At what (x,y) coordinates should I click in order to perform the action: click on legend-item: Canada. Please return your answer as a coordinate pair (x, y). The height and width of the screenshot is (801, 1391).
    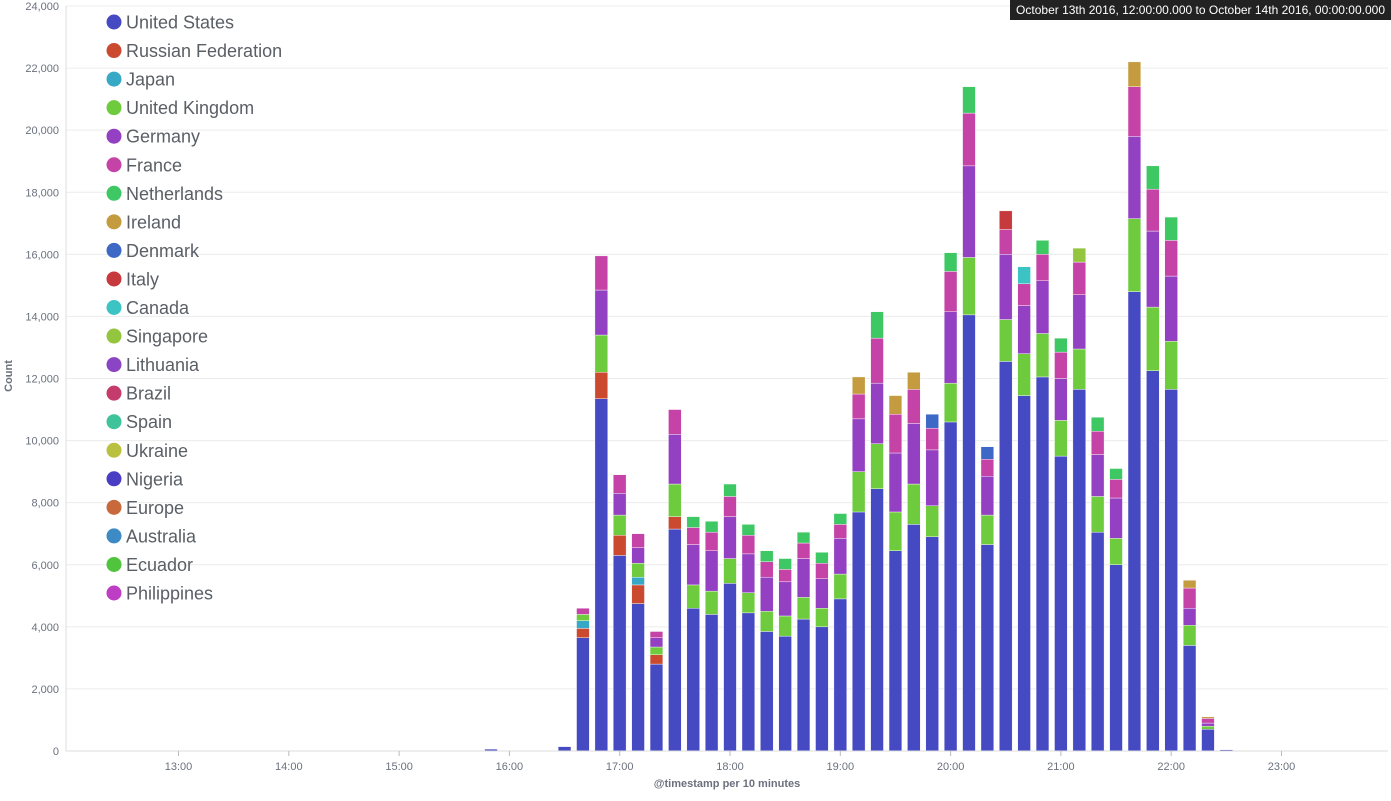
    Looking at the image, I should click on (148, 308).